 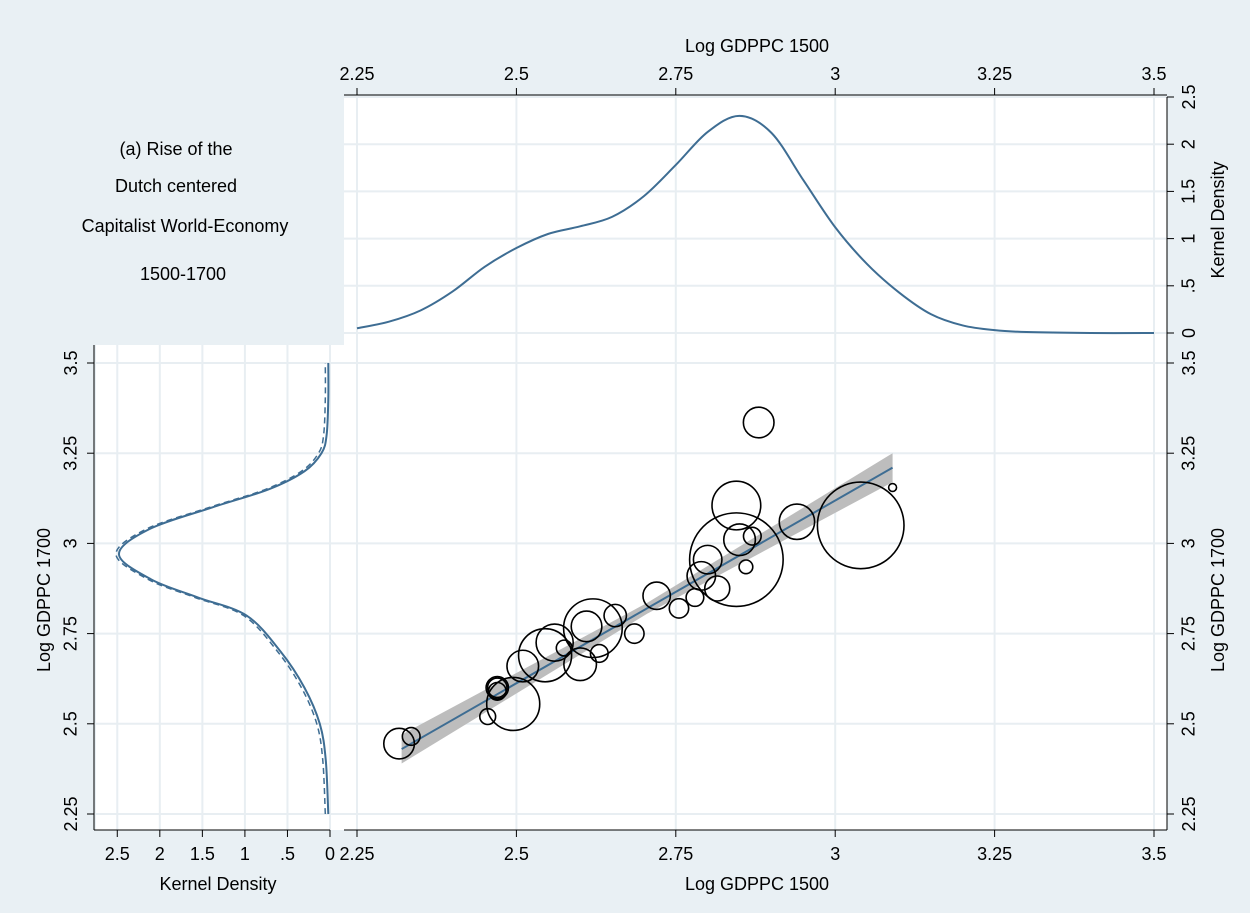 I want to click on fitted-line, so click(x=647, y=608).